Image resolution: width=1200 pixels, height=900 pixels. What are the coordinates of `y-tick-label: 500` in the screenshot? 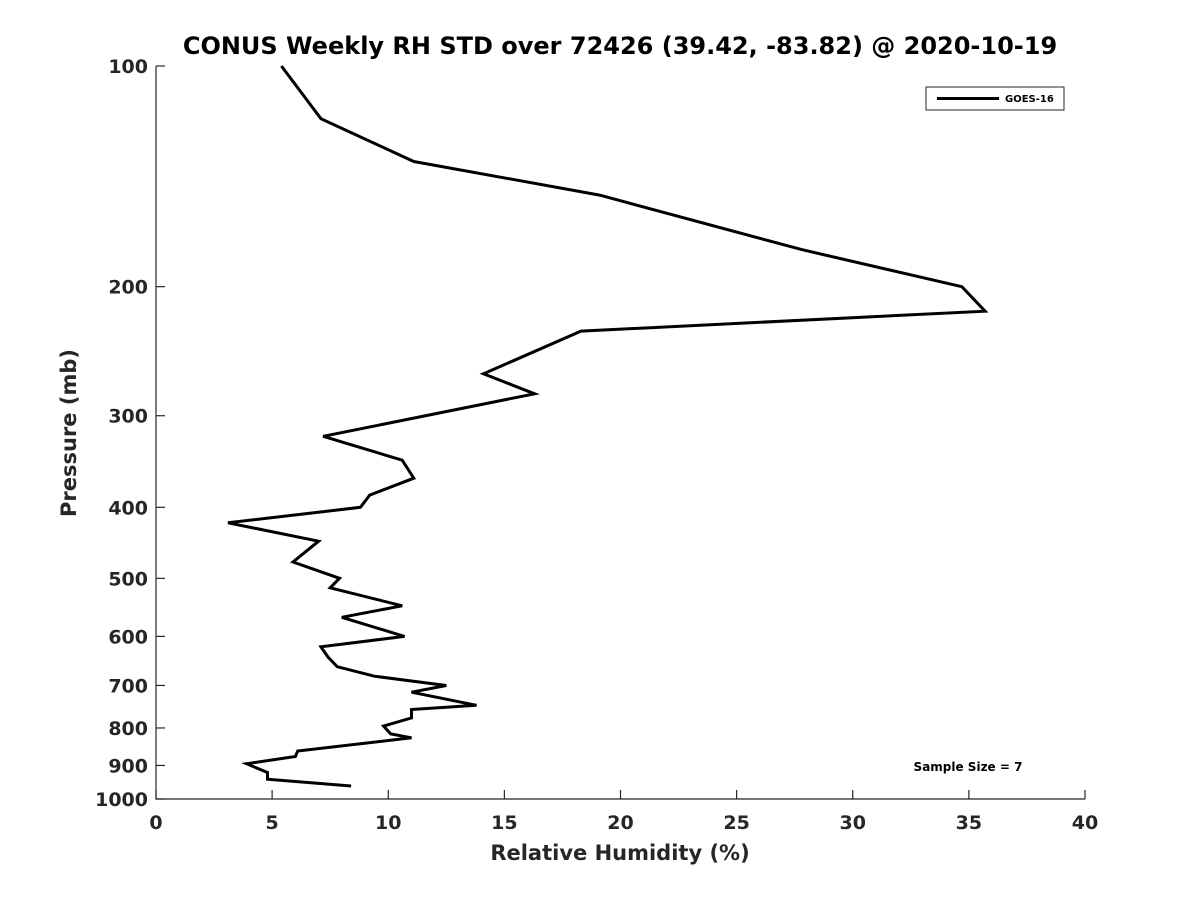 It's located at (128, 579).